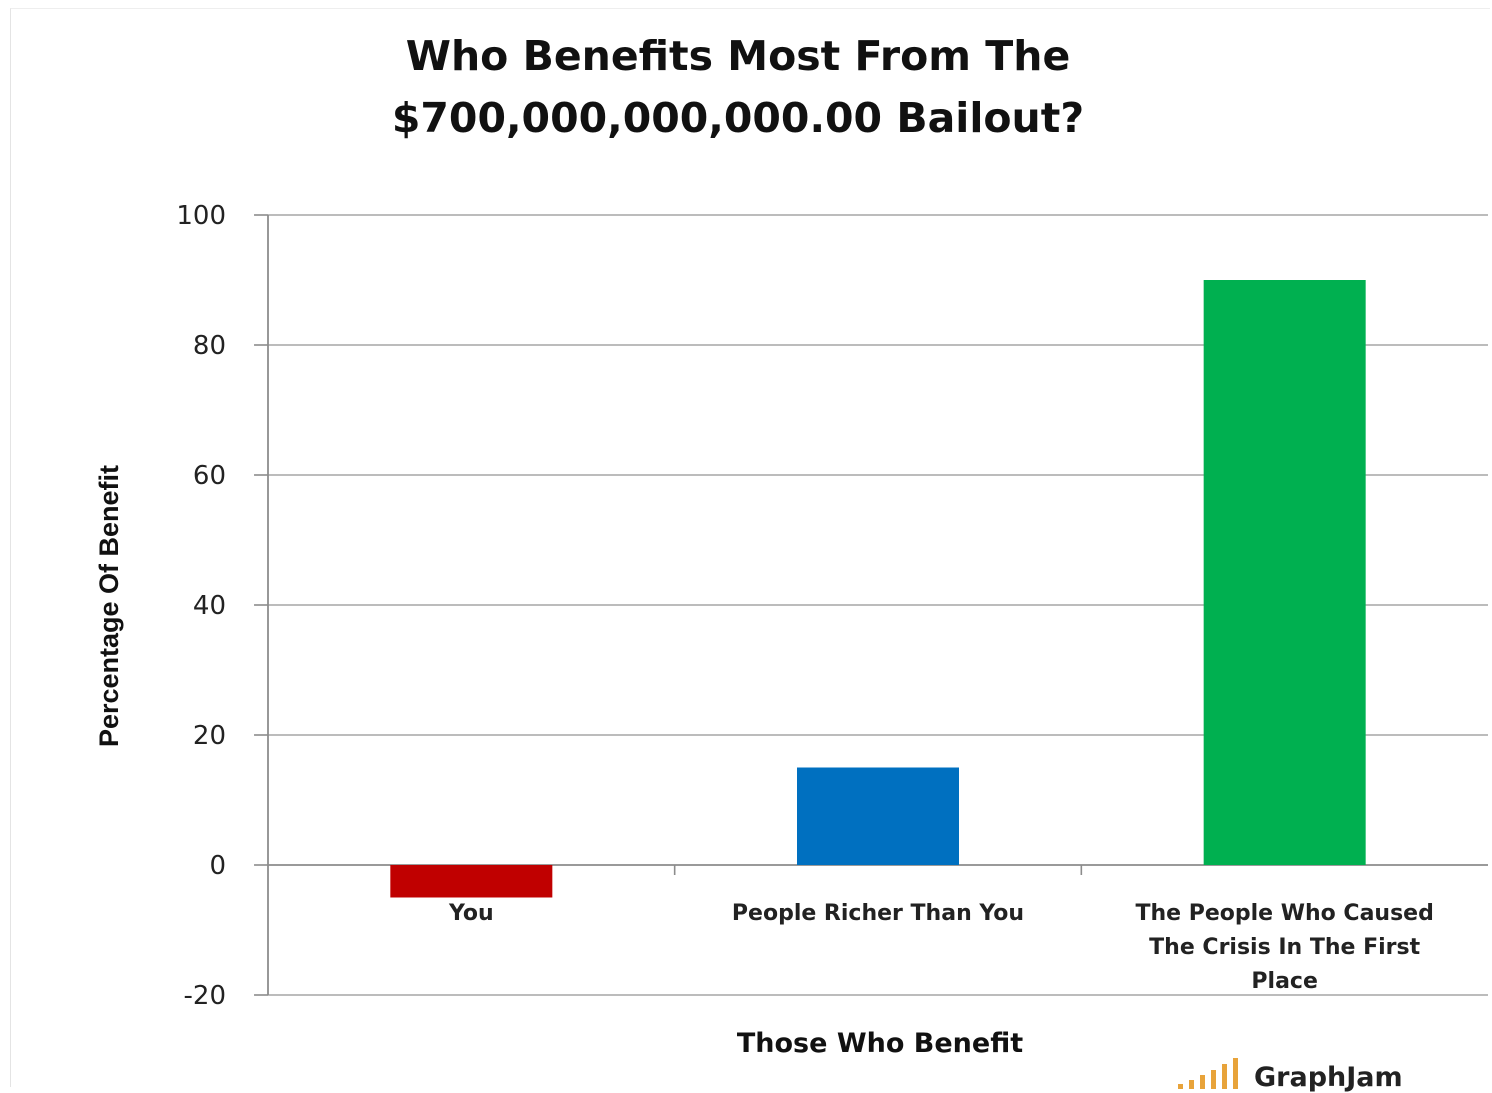 This screenshot has height=1093, width=1492. What do you see at coordinates (201, 216) in the screenshot?
I see `y-tick-label: 100` at bounding box center [201, 216].